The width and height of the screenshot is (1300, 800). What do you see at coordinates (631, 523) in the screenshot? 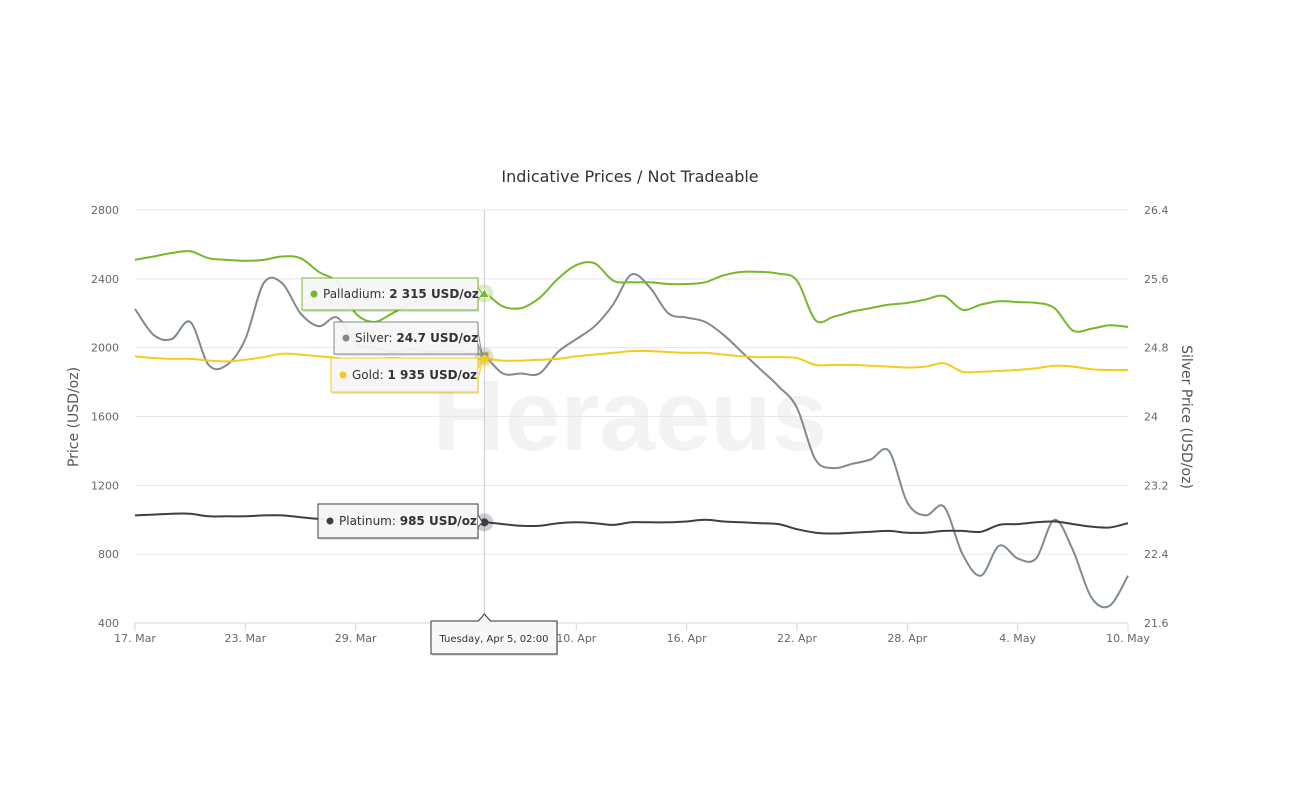
I see `platinum-line` at bounding box center [631, 523].